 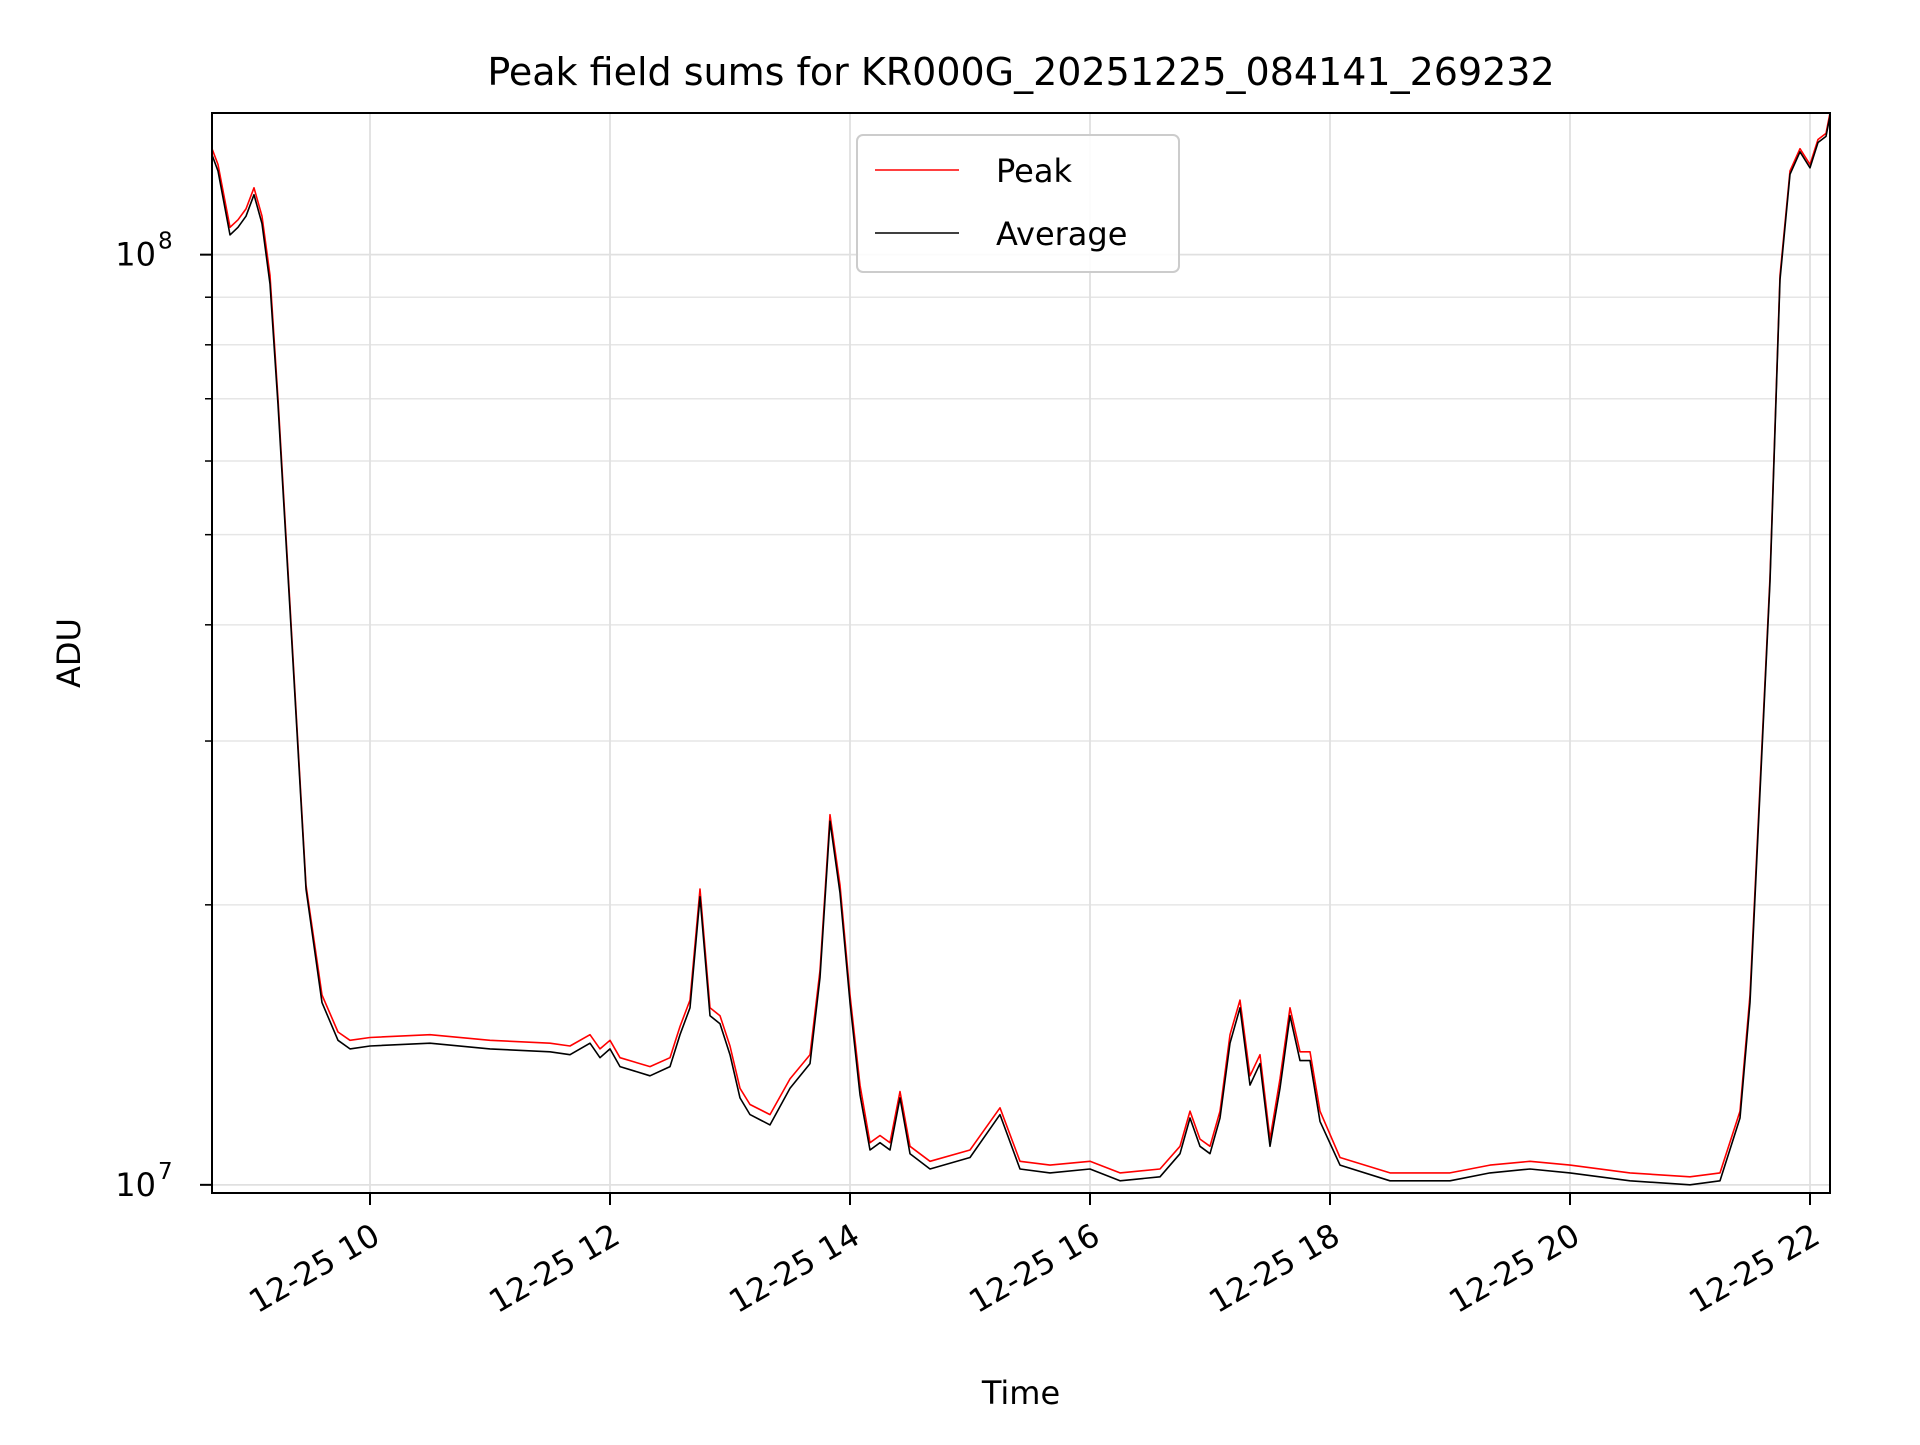 I want to click on y-tick-label-exponent: 7, so click(x=165, y=1172).